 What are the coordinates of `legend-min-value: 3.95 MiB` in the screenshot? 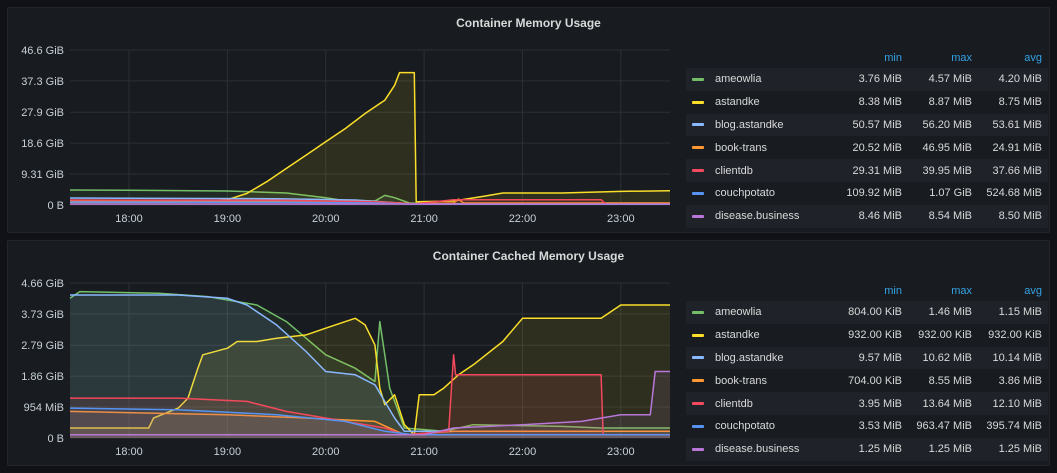 It's located at (880, 403).